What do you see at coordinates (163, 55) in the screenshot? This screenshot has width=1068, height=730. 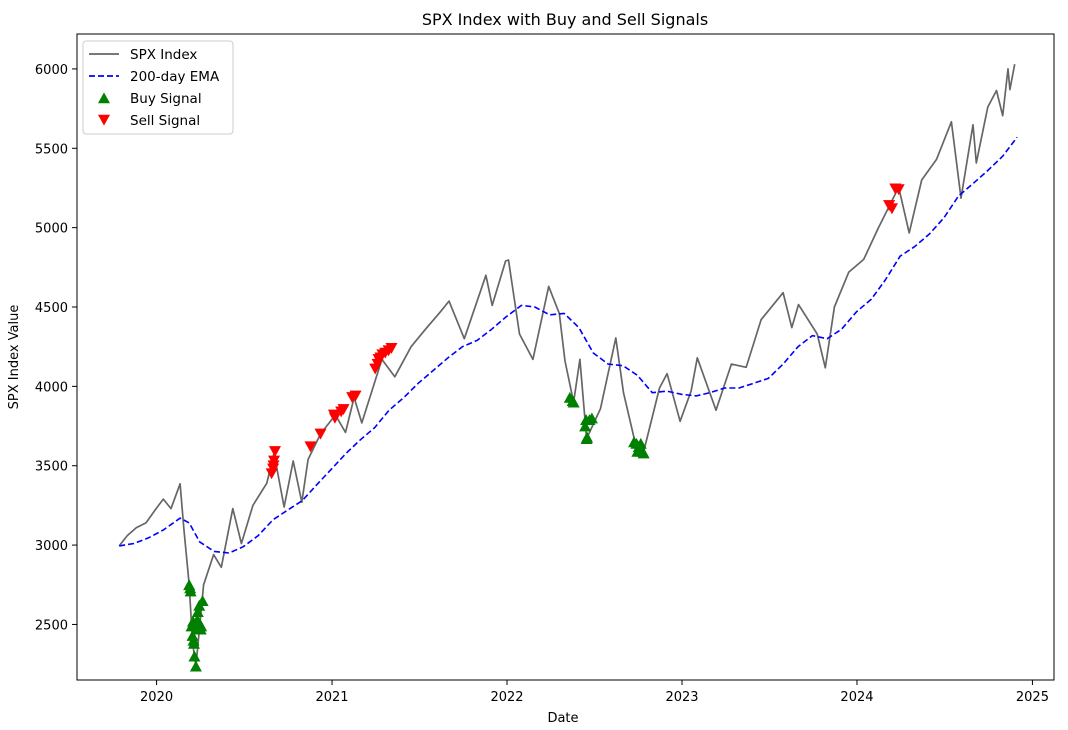 I see `legend-label-0: SPX Index` at bounding box center [163, 55].